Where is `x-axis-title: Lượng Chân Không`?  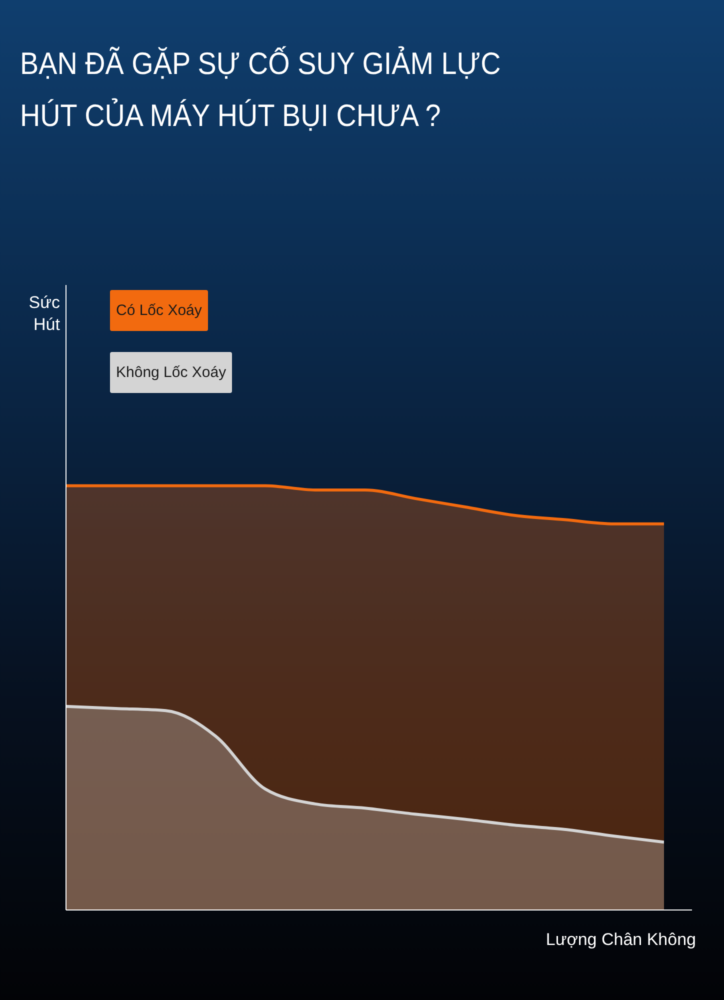 x-axis-title: Lượng Chân Không is located at coordinates (621, 940).